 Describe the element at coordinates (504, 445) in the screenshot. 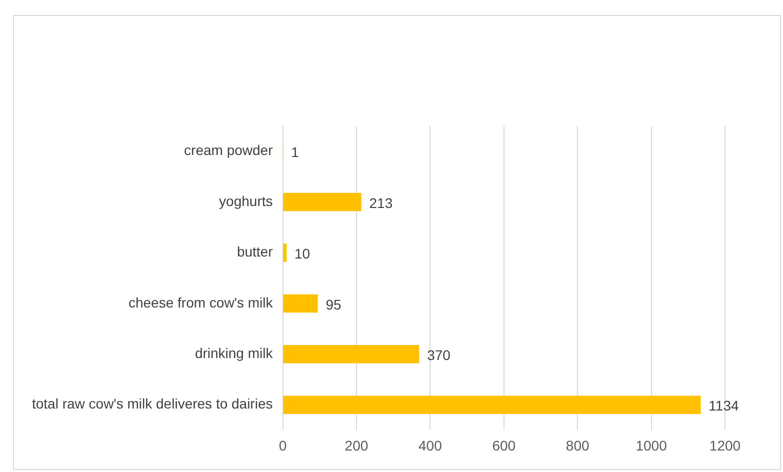

I see `x-tick-label: 600` at that location.